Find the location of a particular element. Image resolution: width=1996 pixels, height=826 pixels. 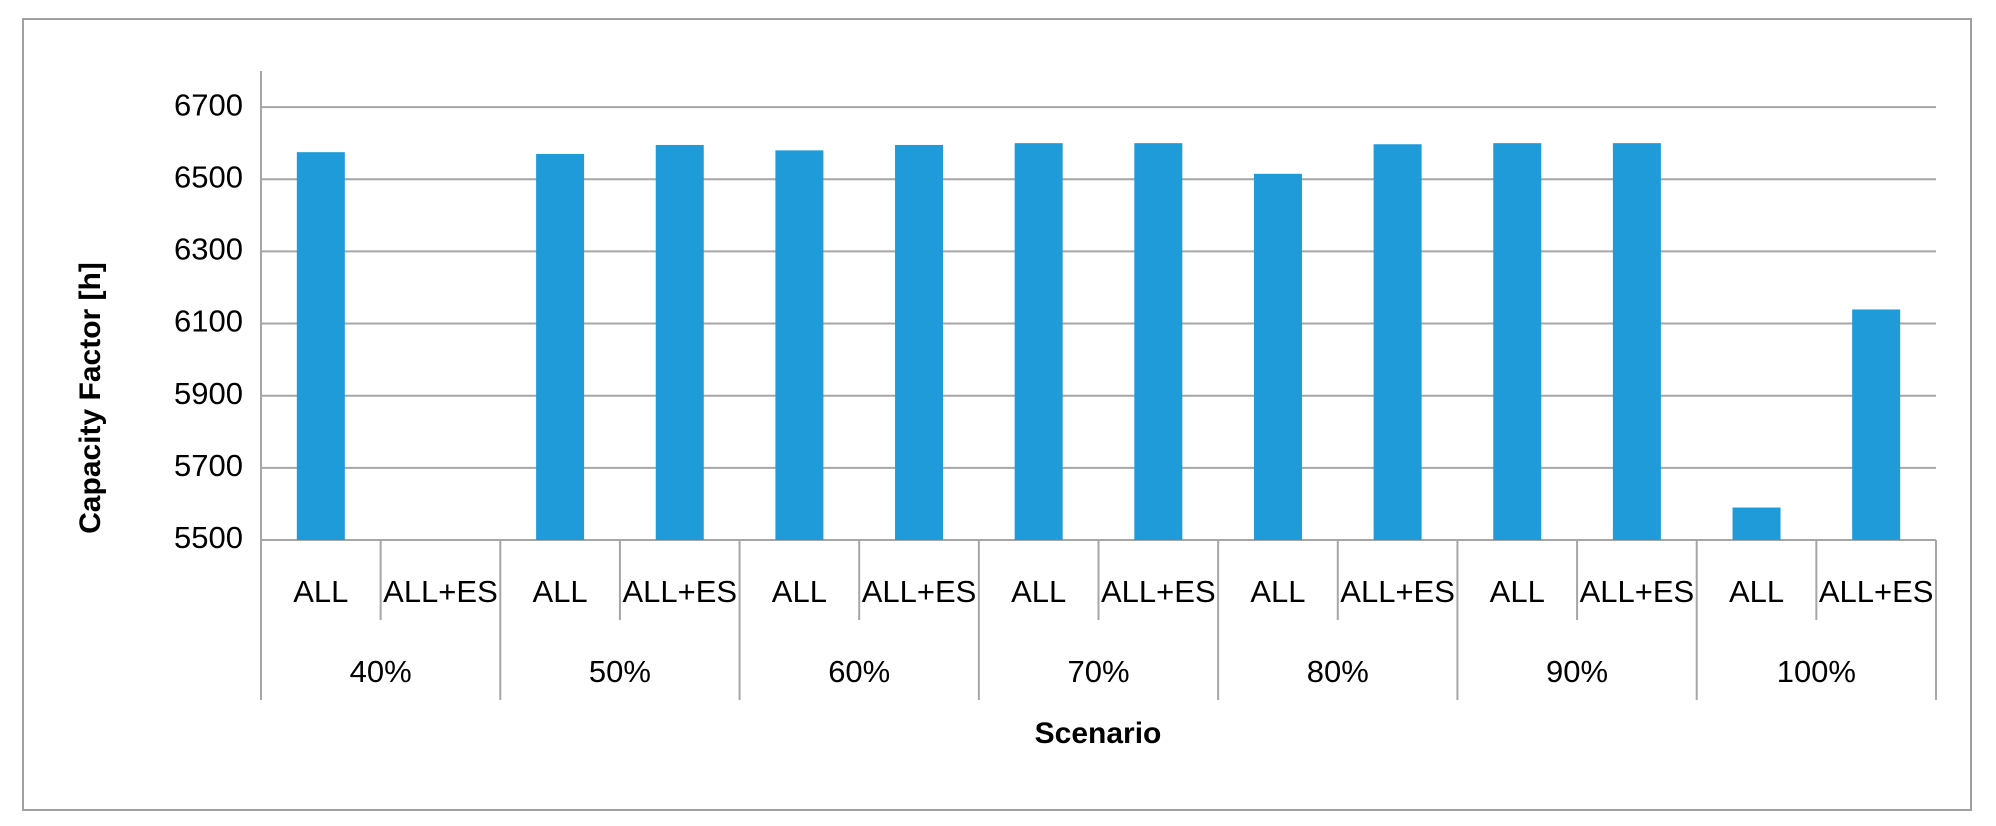

group-label: 40% is located at coordinates (381, 671).